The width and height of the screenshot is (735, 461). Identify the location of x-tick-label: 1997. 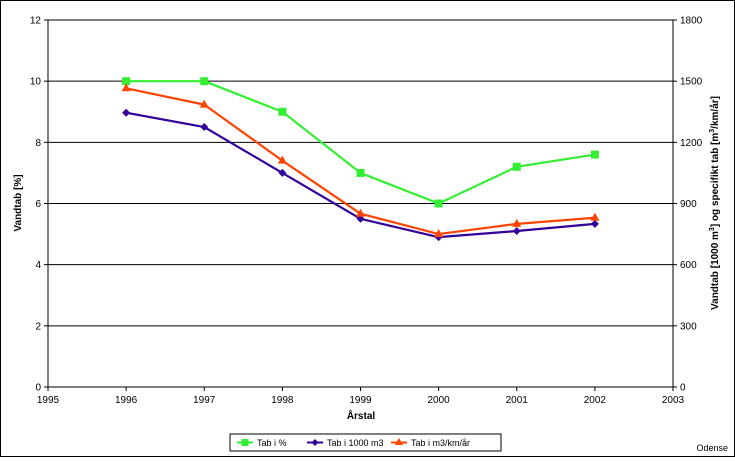
(204, 400).